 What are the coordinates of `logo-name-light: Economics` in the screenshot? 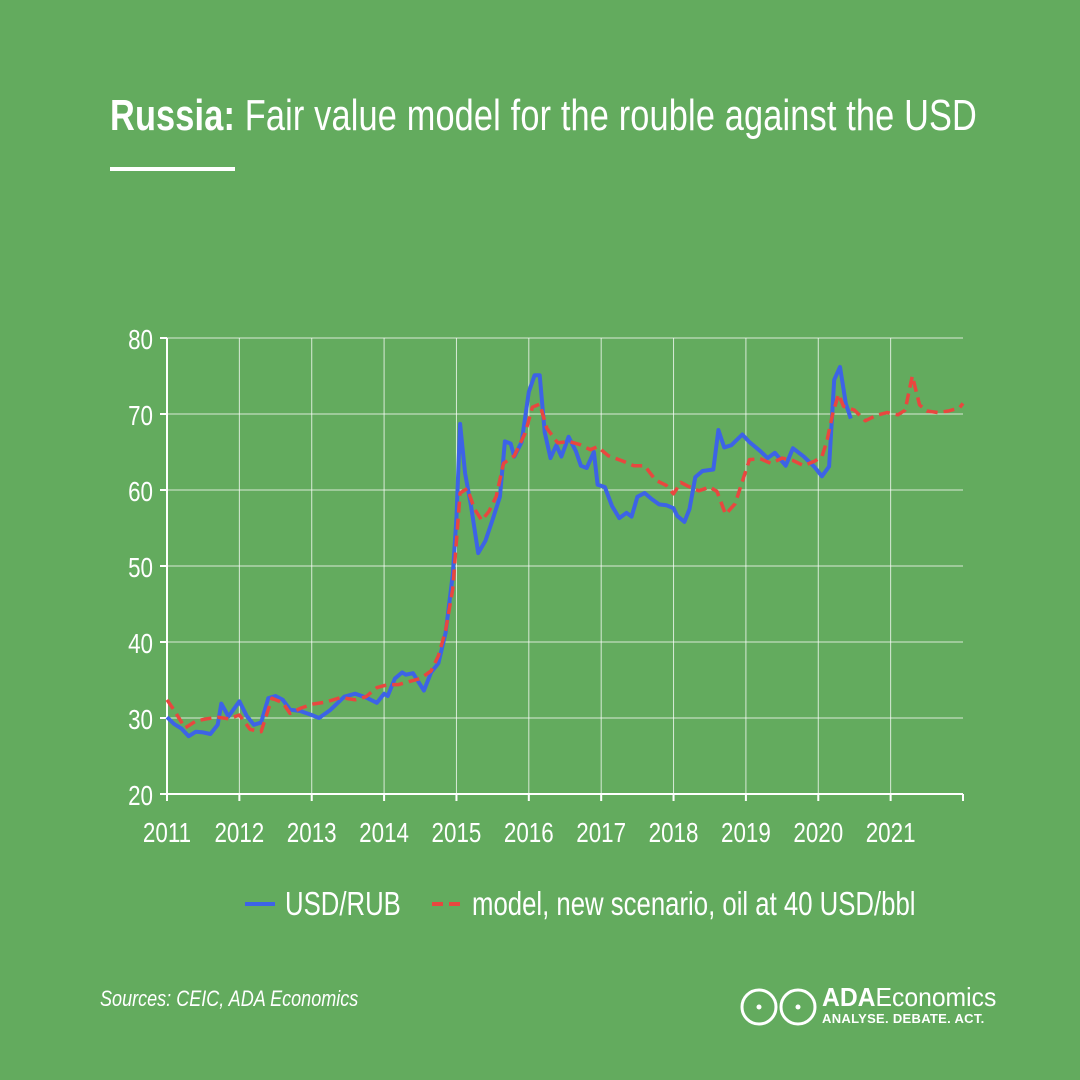 It's located at (936, 997).